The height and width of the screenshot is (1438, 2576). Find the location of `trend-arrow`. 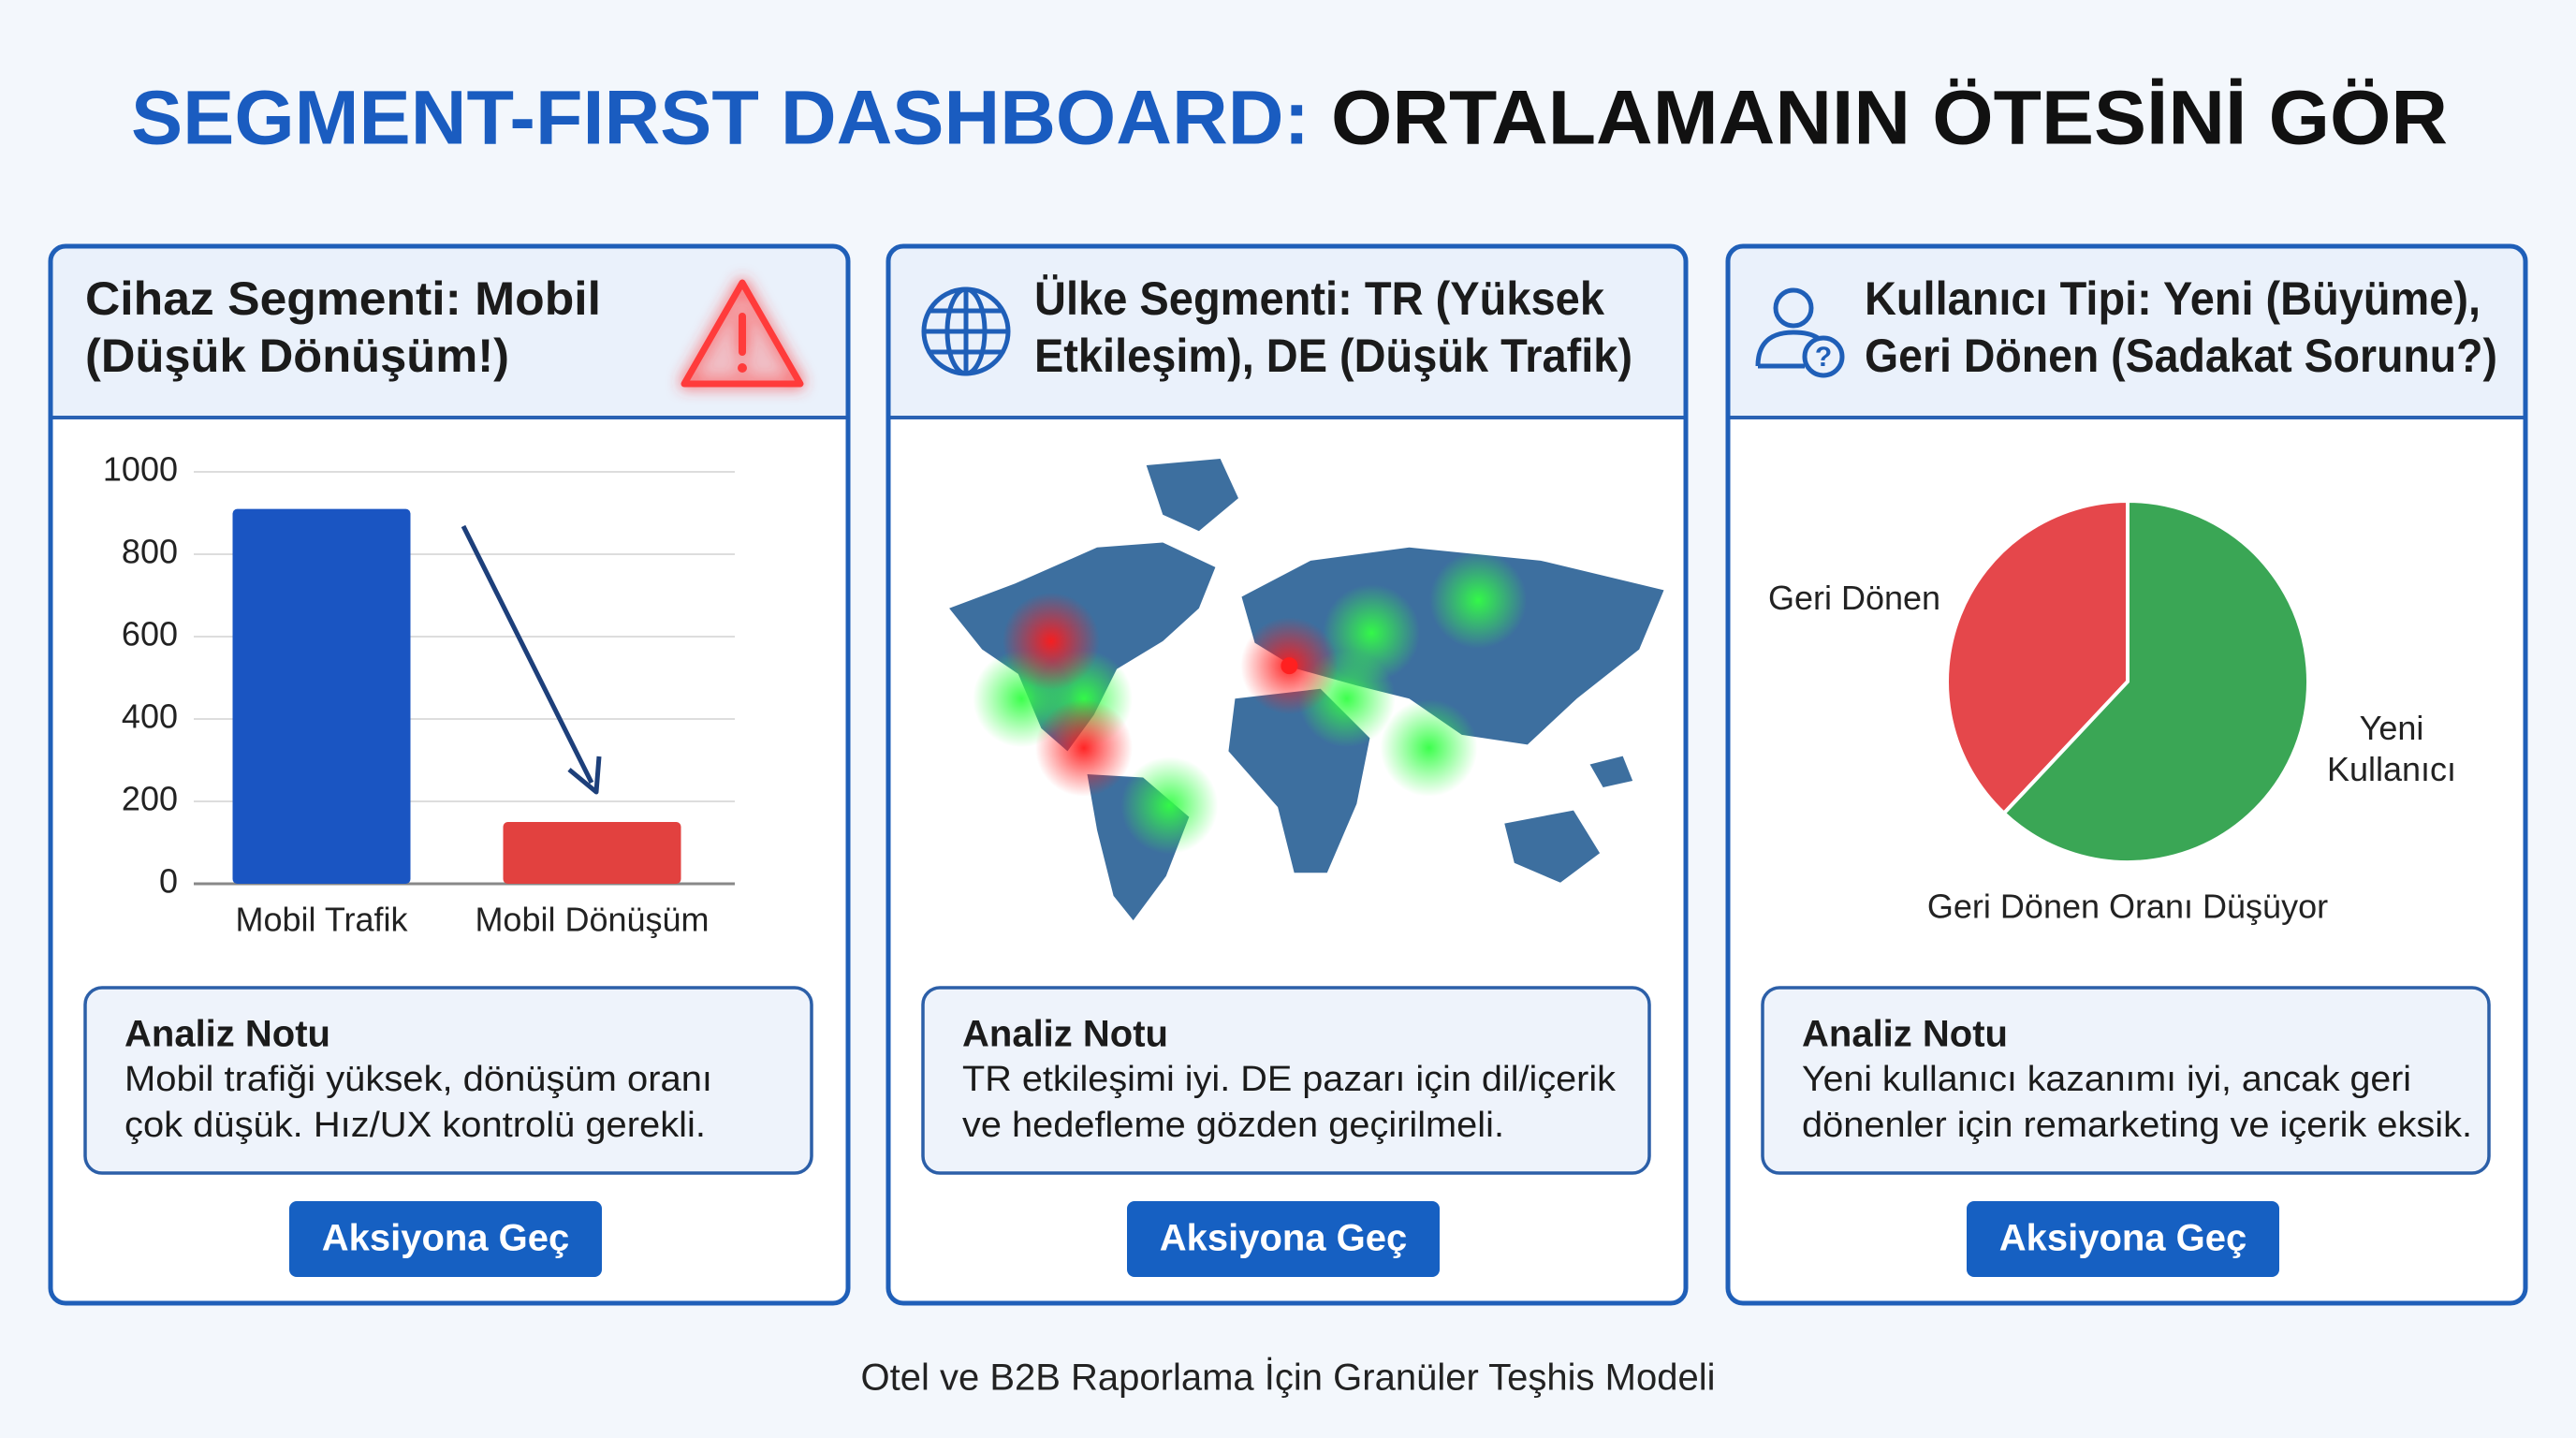

trend-arrow is located at coordinates (527, 654).